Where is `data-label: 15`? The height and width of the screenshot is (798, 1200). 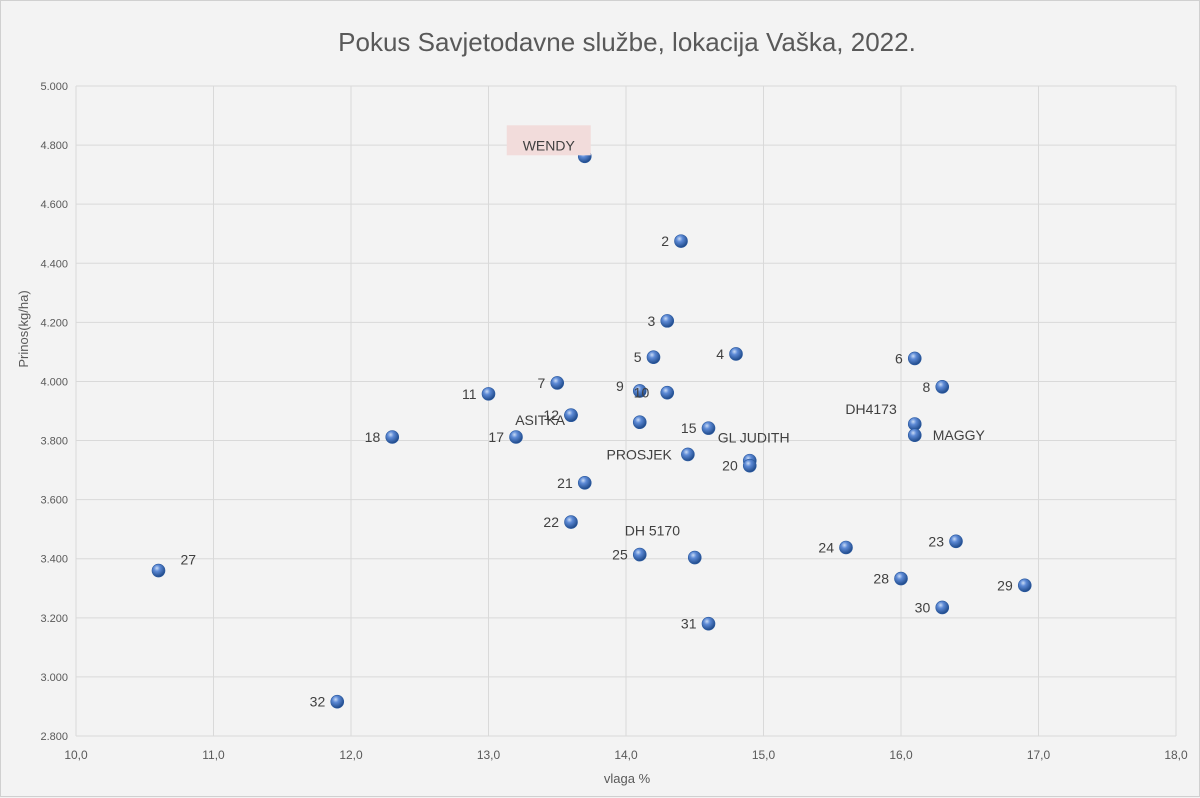 data-label: 15 is located at coordinates (689, 428).